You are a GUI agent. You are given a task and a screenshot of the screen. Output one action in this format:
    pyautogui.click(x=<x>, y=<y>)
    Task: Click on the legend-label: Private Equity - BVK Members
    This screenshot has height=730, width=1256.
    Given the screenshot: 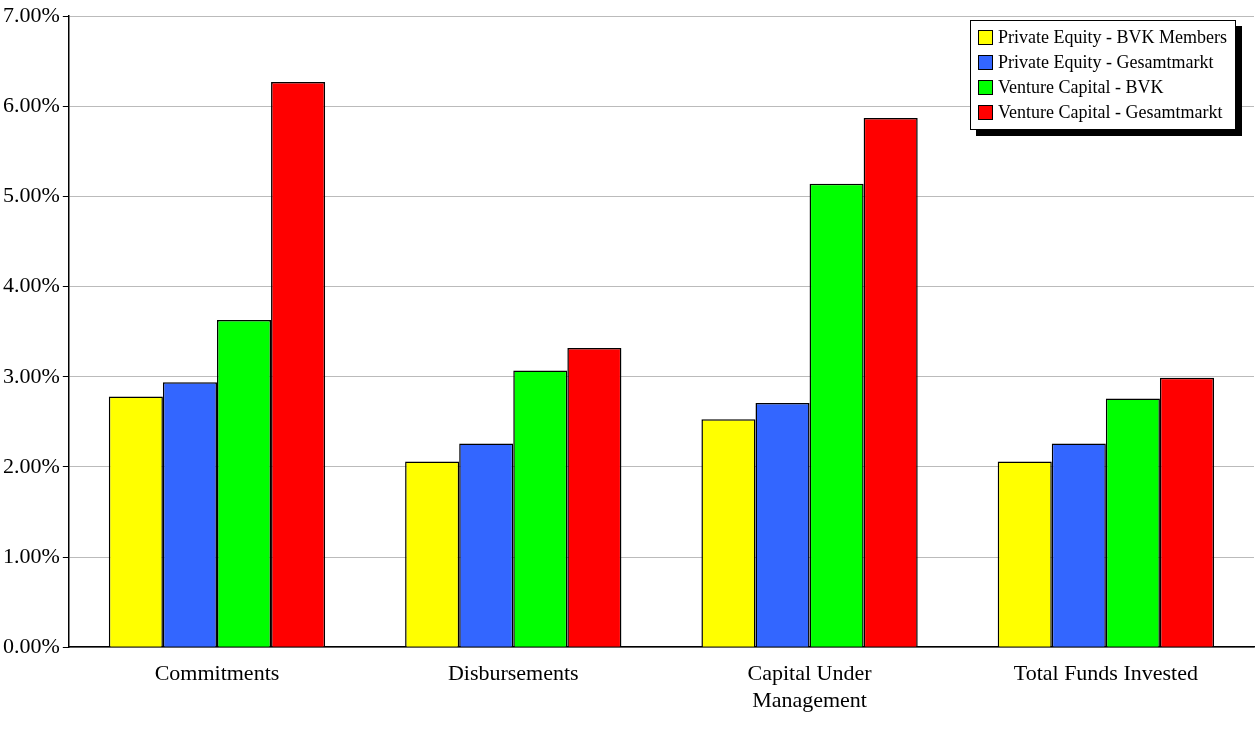 What is the action you would take?
    pyautogui.click(x=1112, y=38)
    